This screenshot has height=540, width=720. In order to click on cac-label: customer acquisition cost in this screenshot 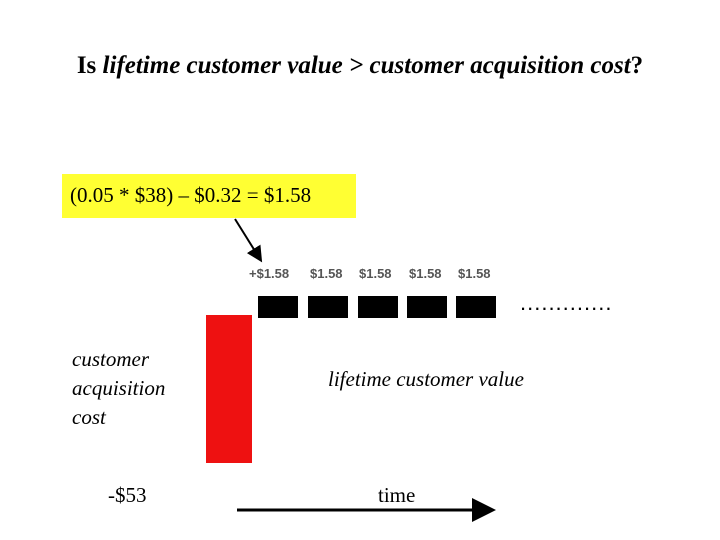, I will do `click(118, 388)`.